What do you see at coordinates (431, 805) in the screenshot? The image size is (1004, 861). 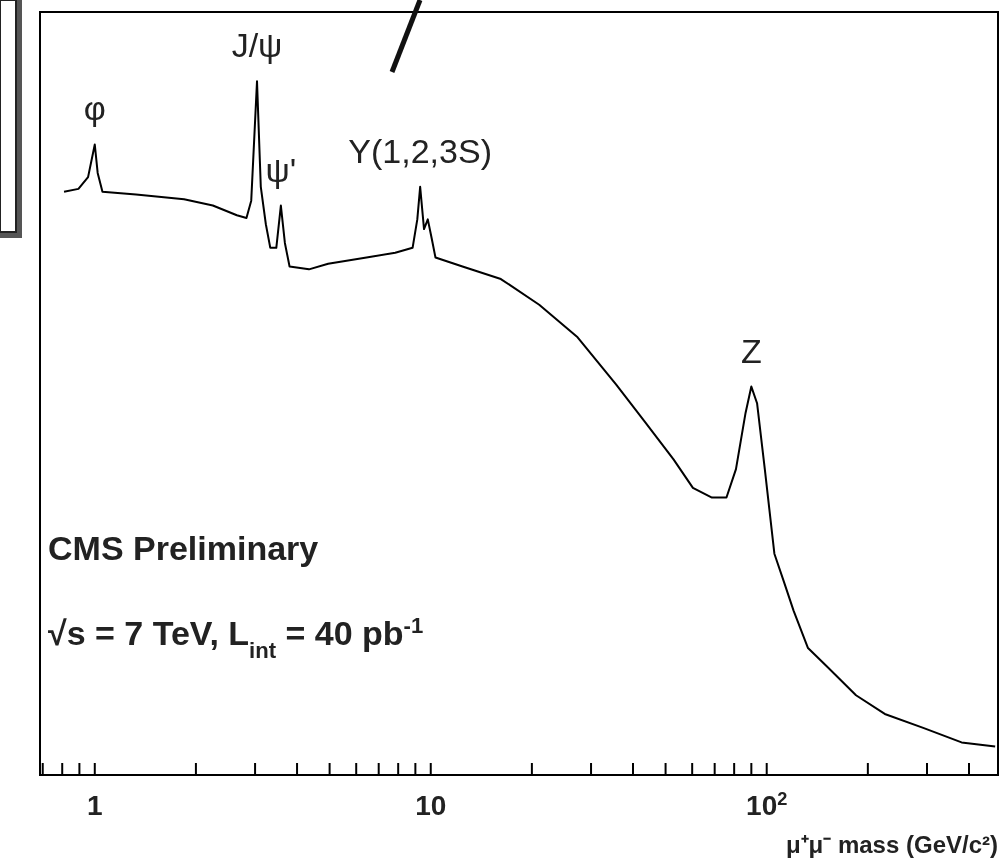 I see `x-tick-label: 10` at bounding box center [431, 805].